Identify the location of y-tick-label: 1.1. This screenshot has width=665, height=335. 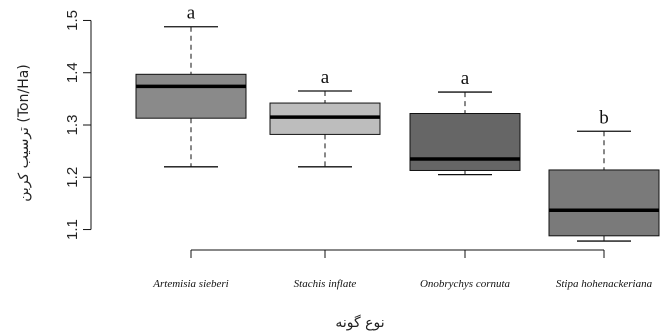
(72, 229).